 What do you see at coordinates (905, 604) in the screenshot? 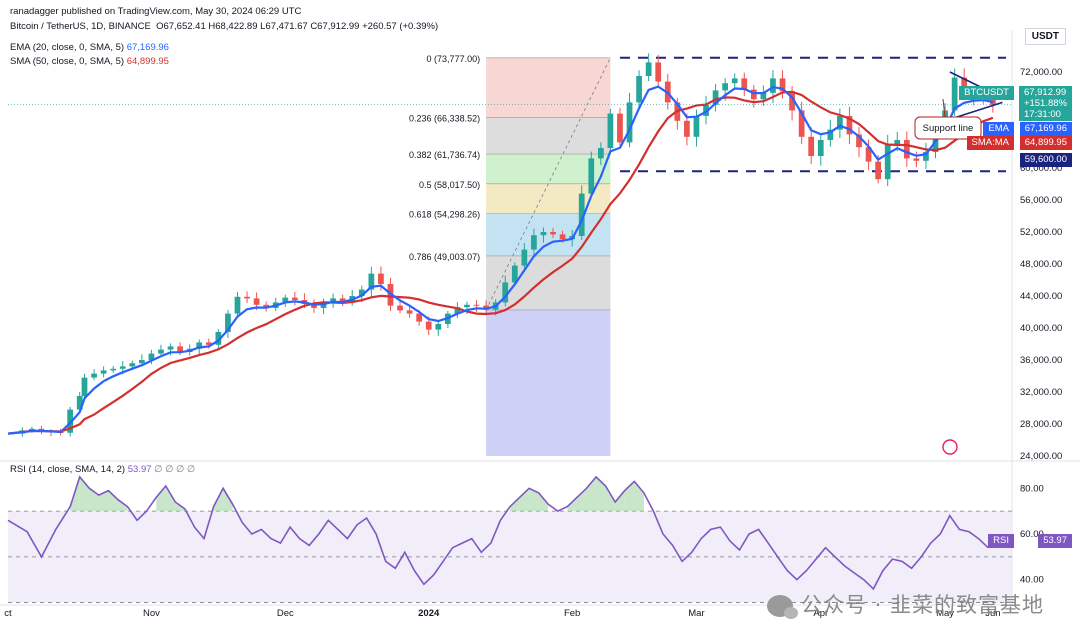
I see `watermark: 公众号 · 韭菜的致富基地` at bounding box center [905, 604].